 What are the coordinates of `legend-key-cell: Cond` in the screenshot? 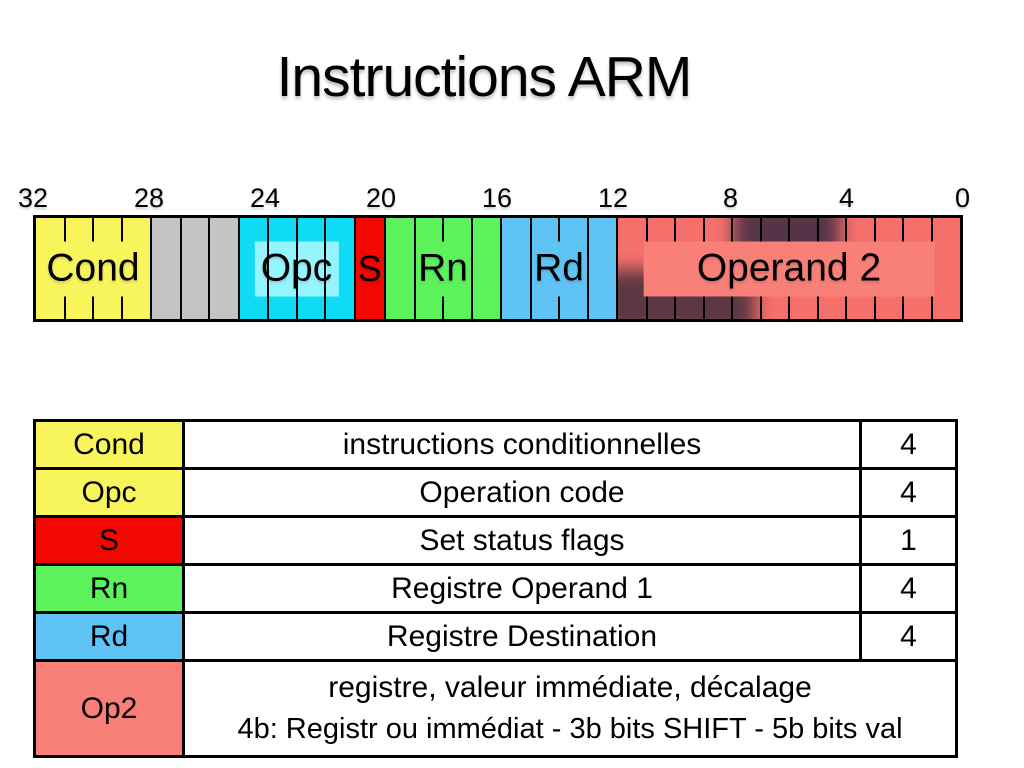 It's located at (109, 444).